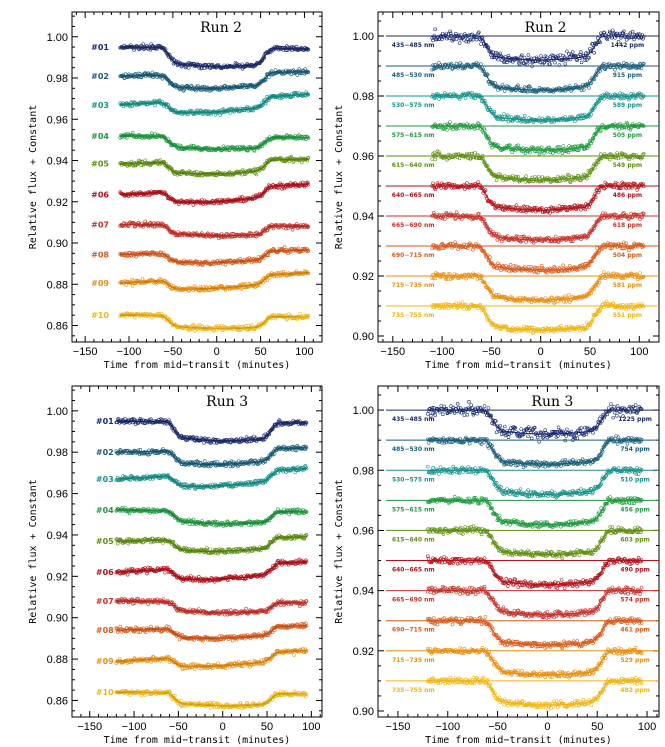 The width and height of the screenshot is (665, 747). Describe the element at coordinates (201, 56) in the screenshot. I see `series-0: #01` at that location.